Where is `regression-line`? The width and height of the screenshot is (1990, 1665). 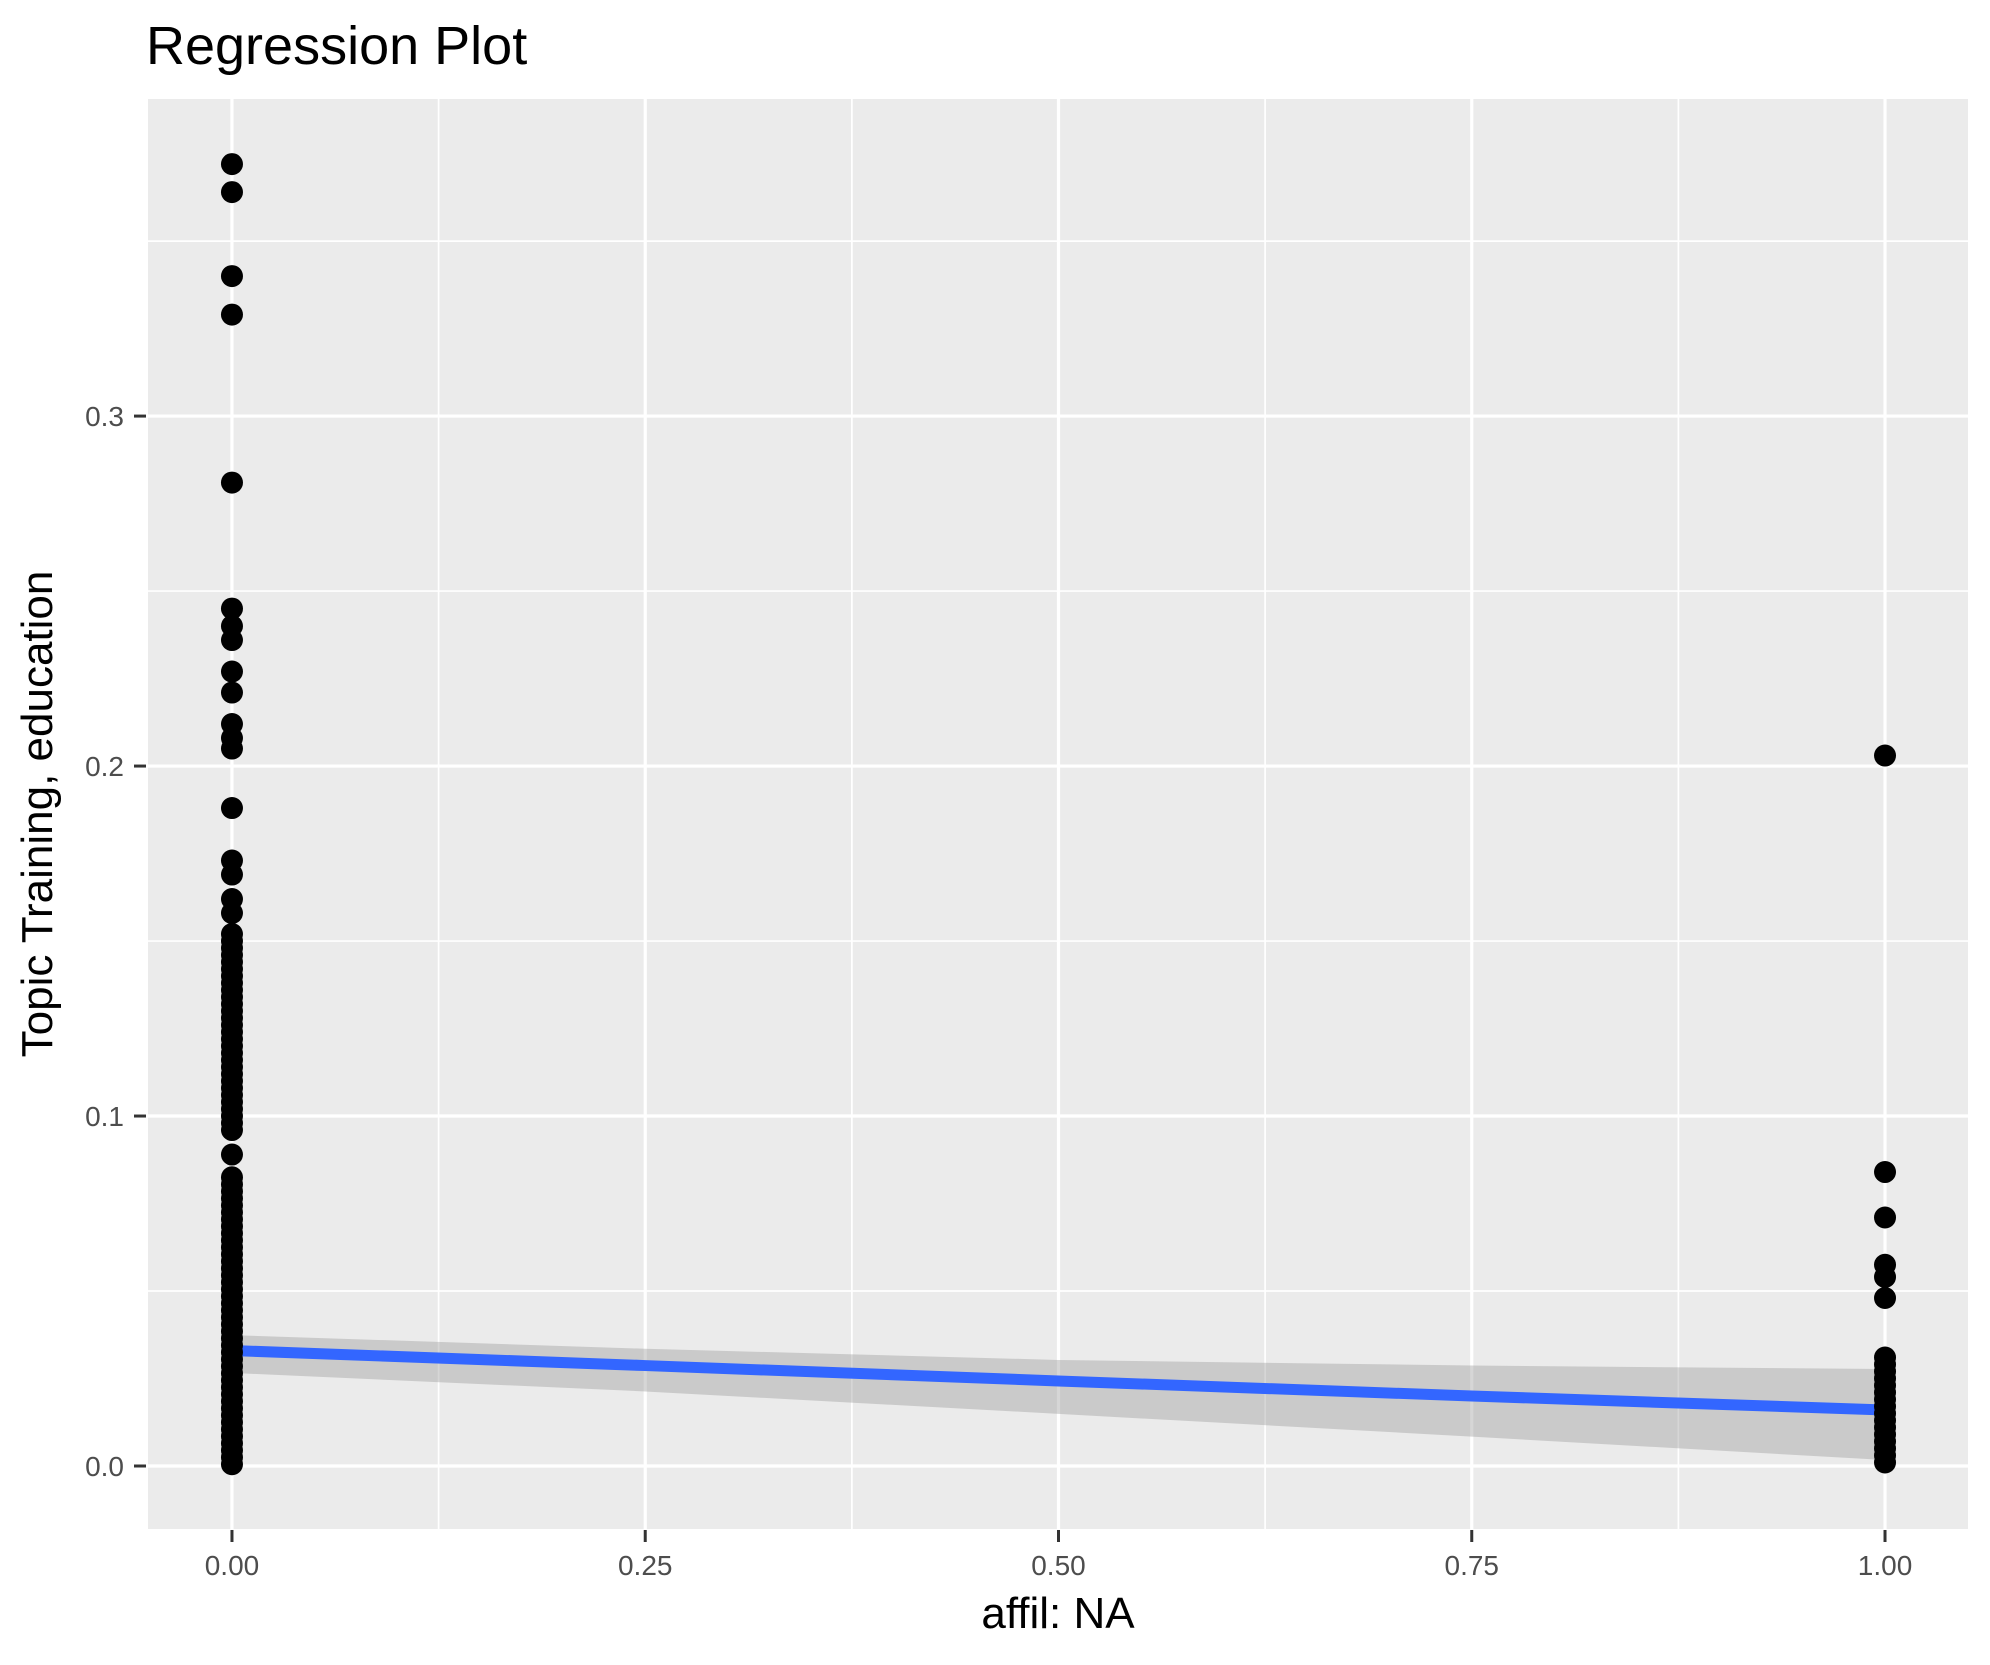
regression-line is located at coordinates (1058, 1380).